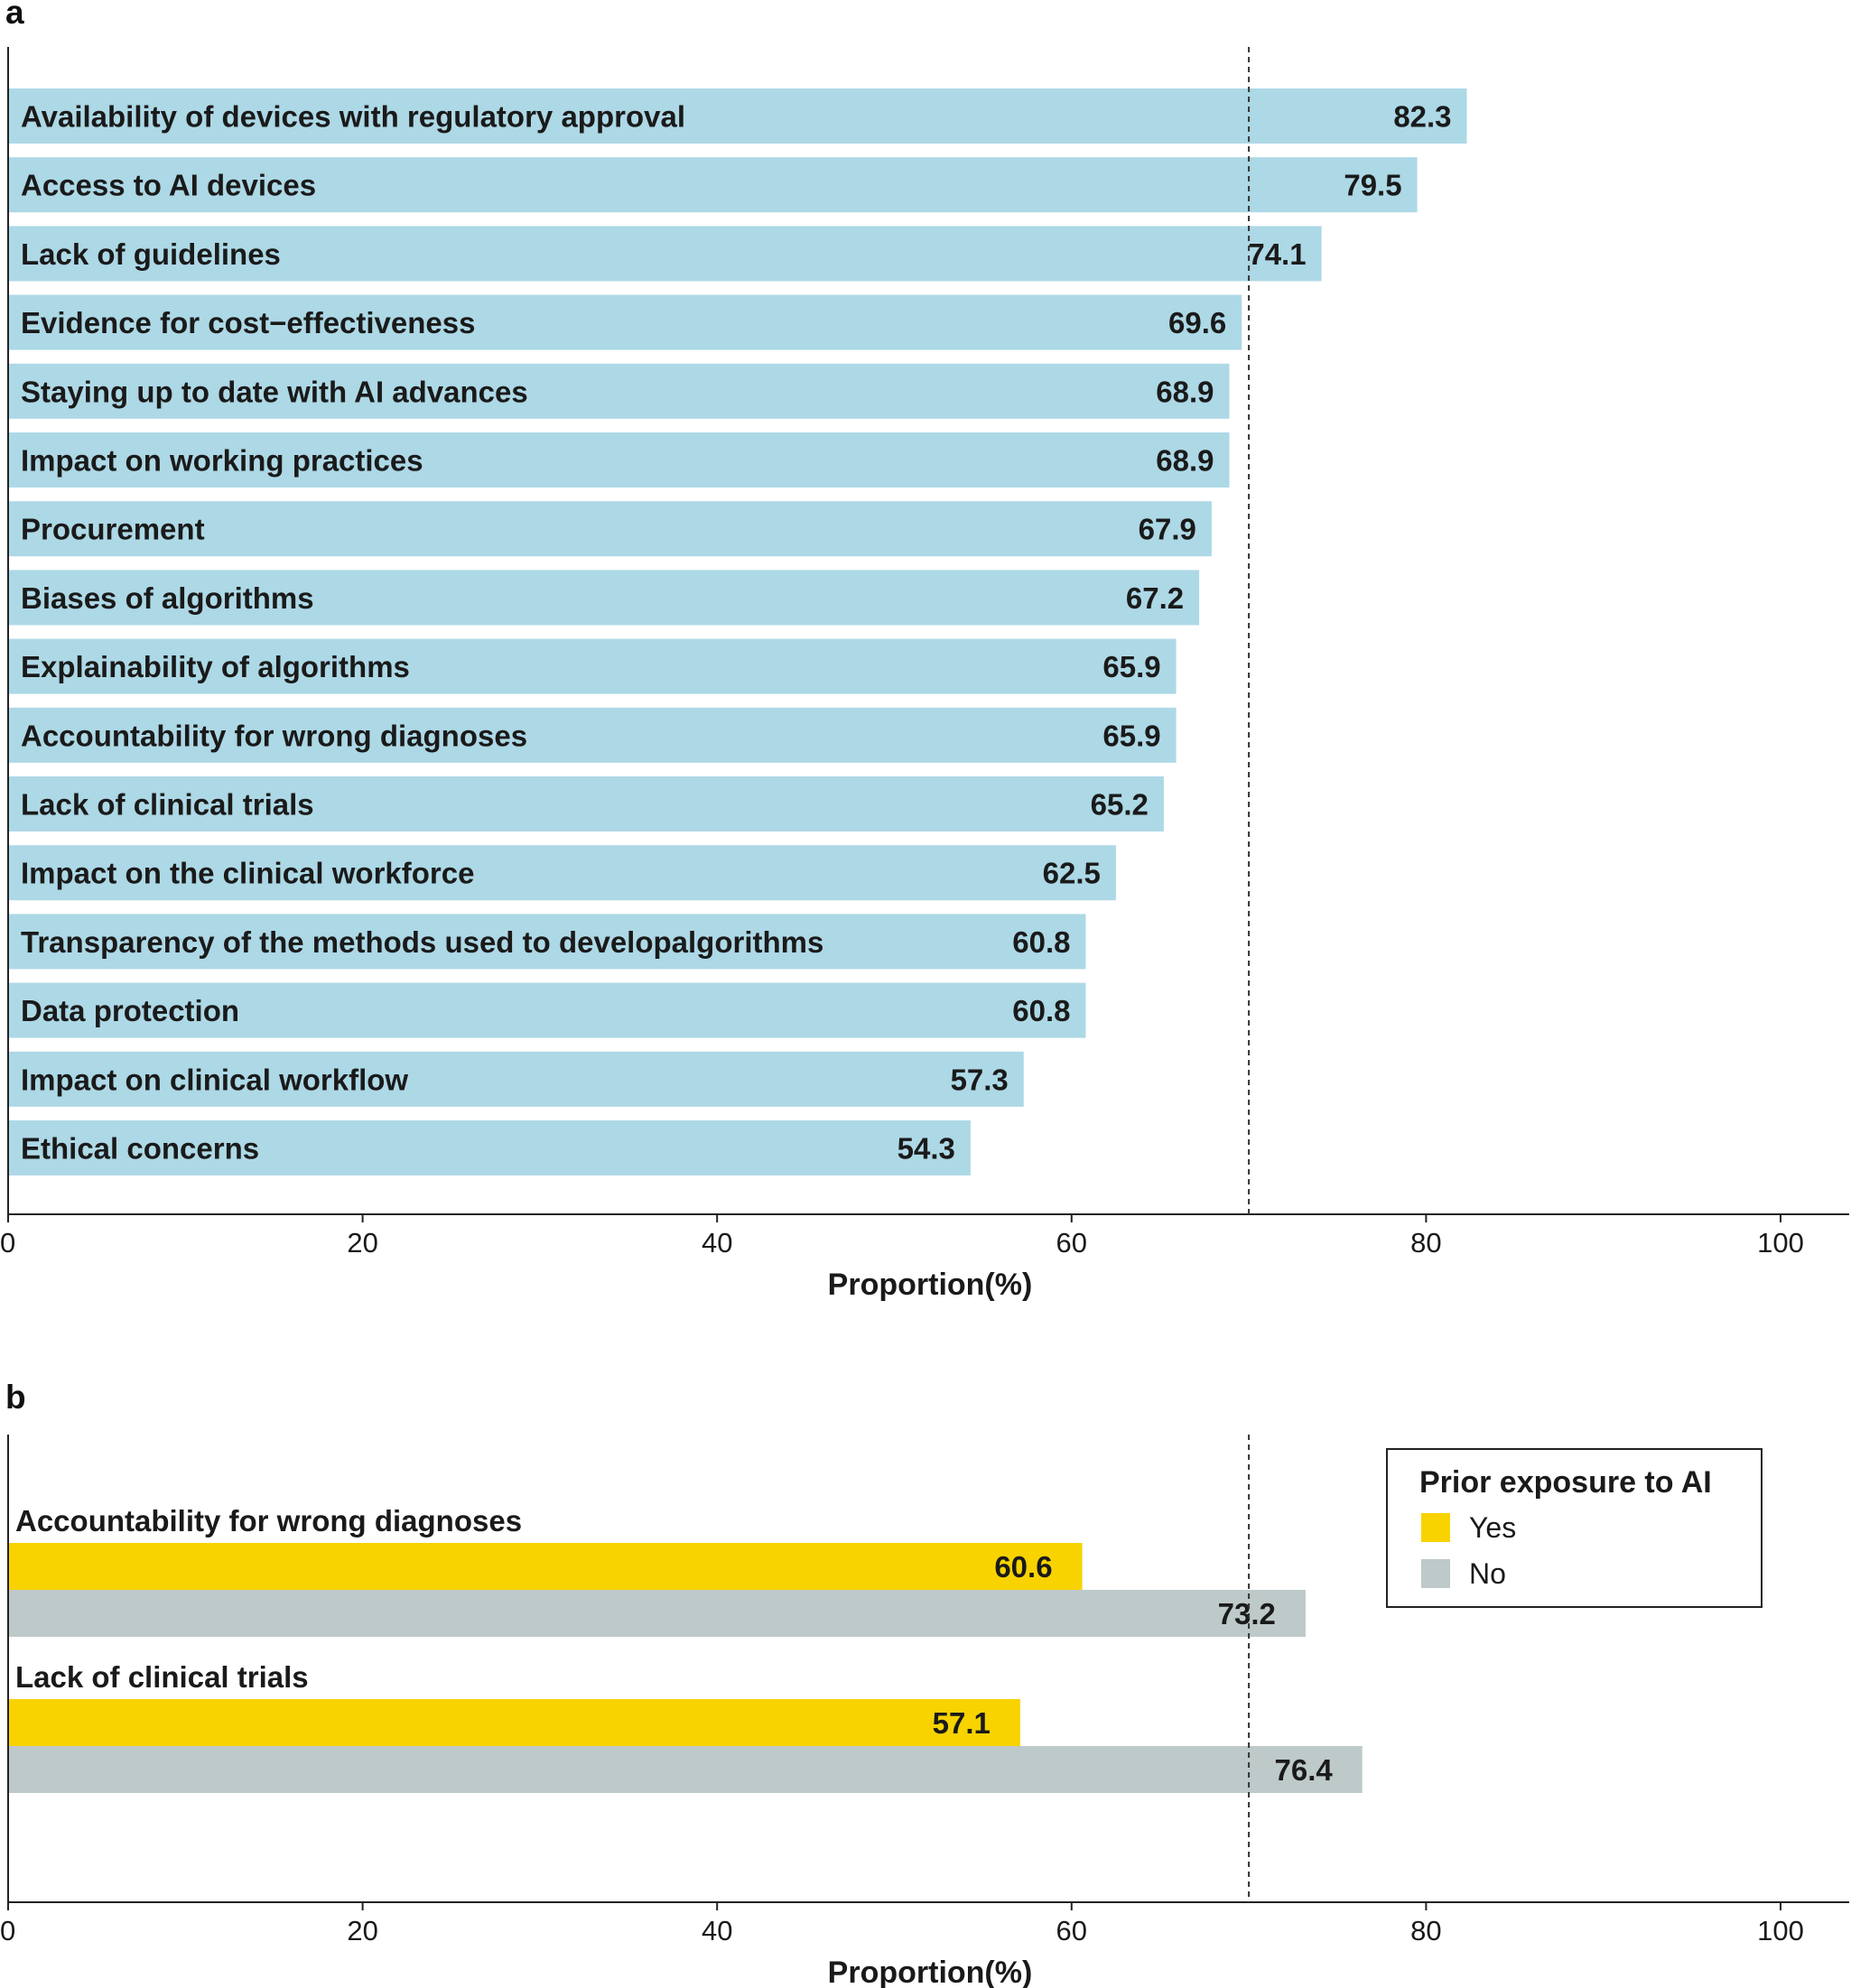  Describe the element at coordinates (926, 1149) in the screenshot. I see `bar-value-label: 54.3` at that location.